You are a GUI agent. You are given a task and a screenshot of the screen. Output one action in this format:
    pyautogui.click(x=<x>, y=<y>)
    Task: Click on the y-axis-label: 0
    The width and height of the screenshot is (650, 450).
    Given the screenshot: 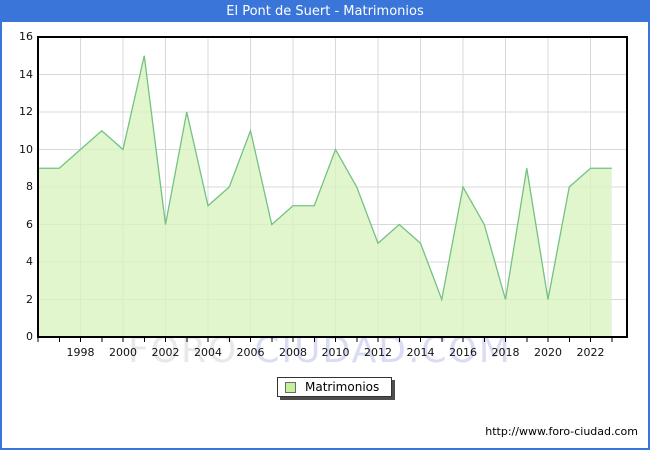 What is the action you would take?
    pyautogui.click(x=29, y=336)
    